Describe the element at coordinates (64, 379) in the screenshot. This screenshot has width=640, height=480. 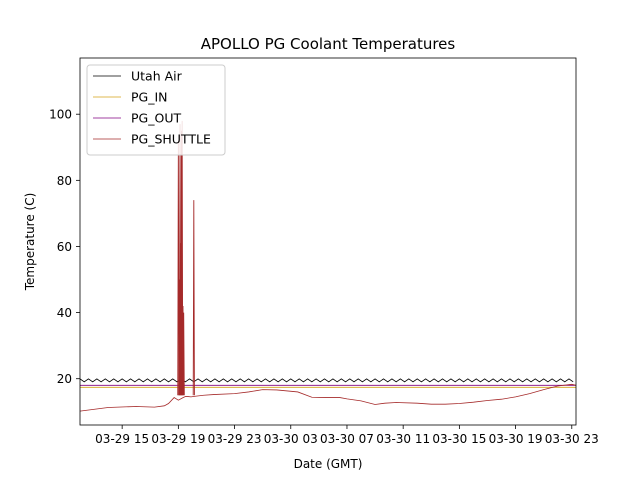
I see `y-tick-label: 20` at that location.